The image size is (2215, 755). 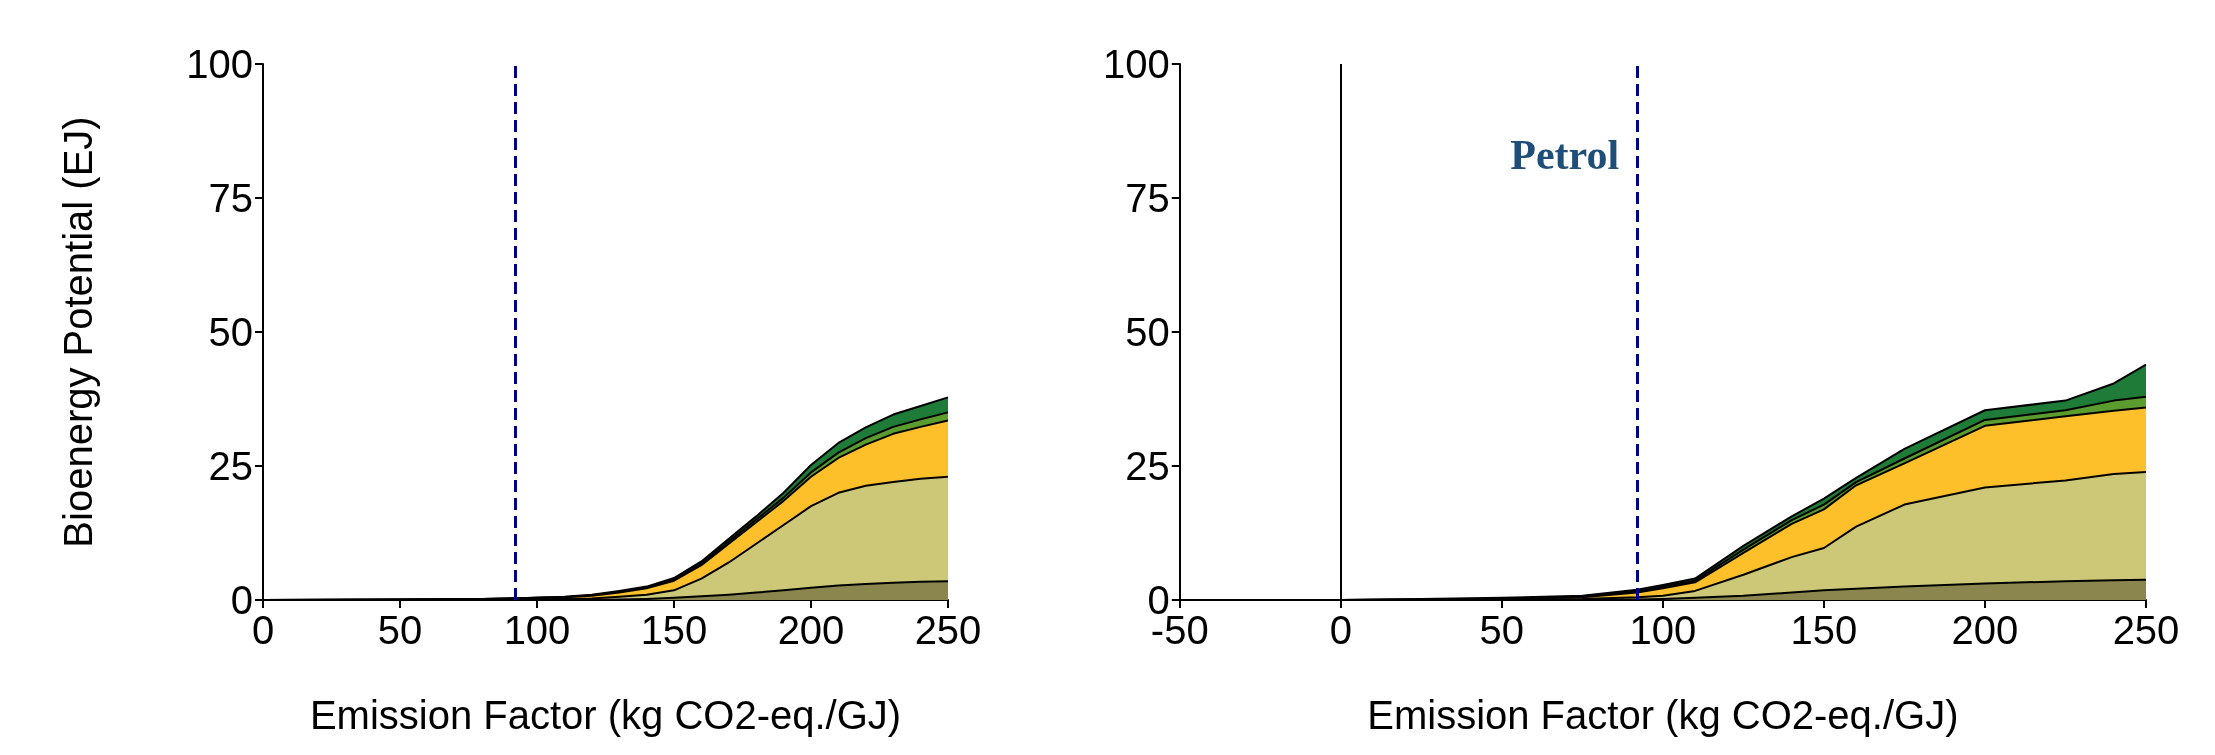 I want to click on x-tick-label: 0, so click(x=1340, y=630).